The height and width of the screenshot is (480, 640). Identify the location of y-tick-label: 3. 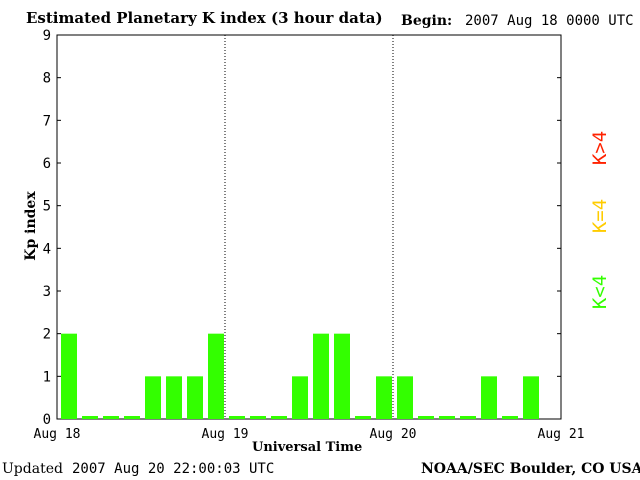
(47, 292).